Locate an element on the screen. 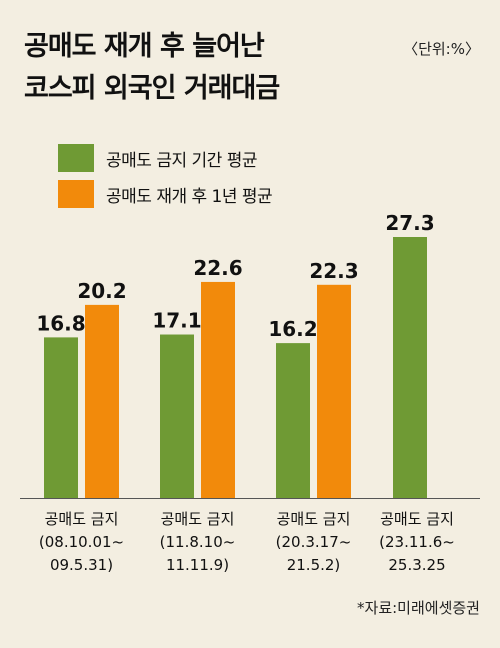  category-label-1-line-1: 공매도 금지 is located at coordinates (82, 519).